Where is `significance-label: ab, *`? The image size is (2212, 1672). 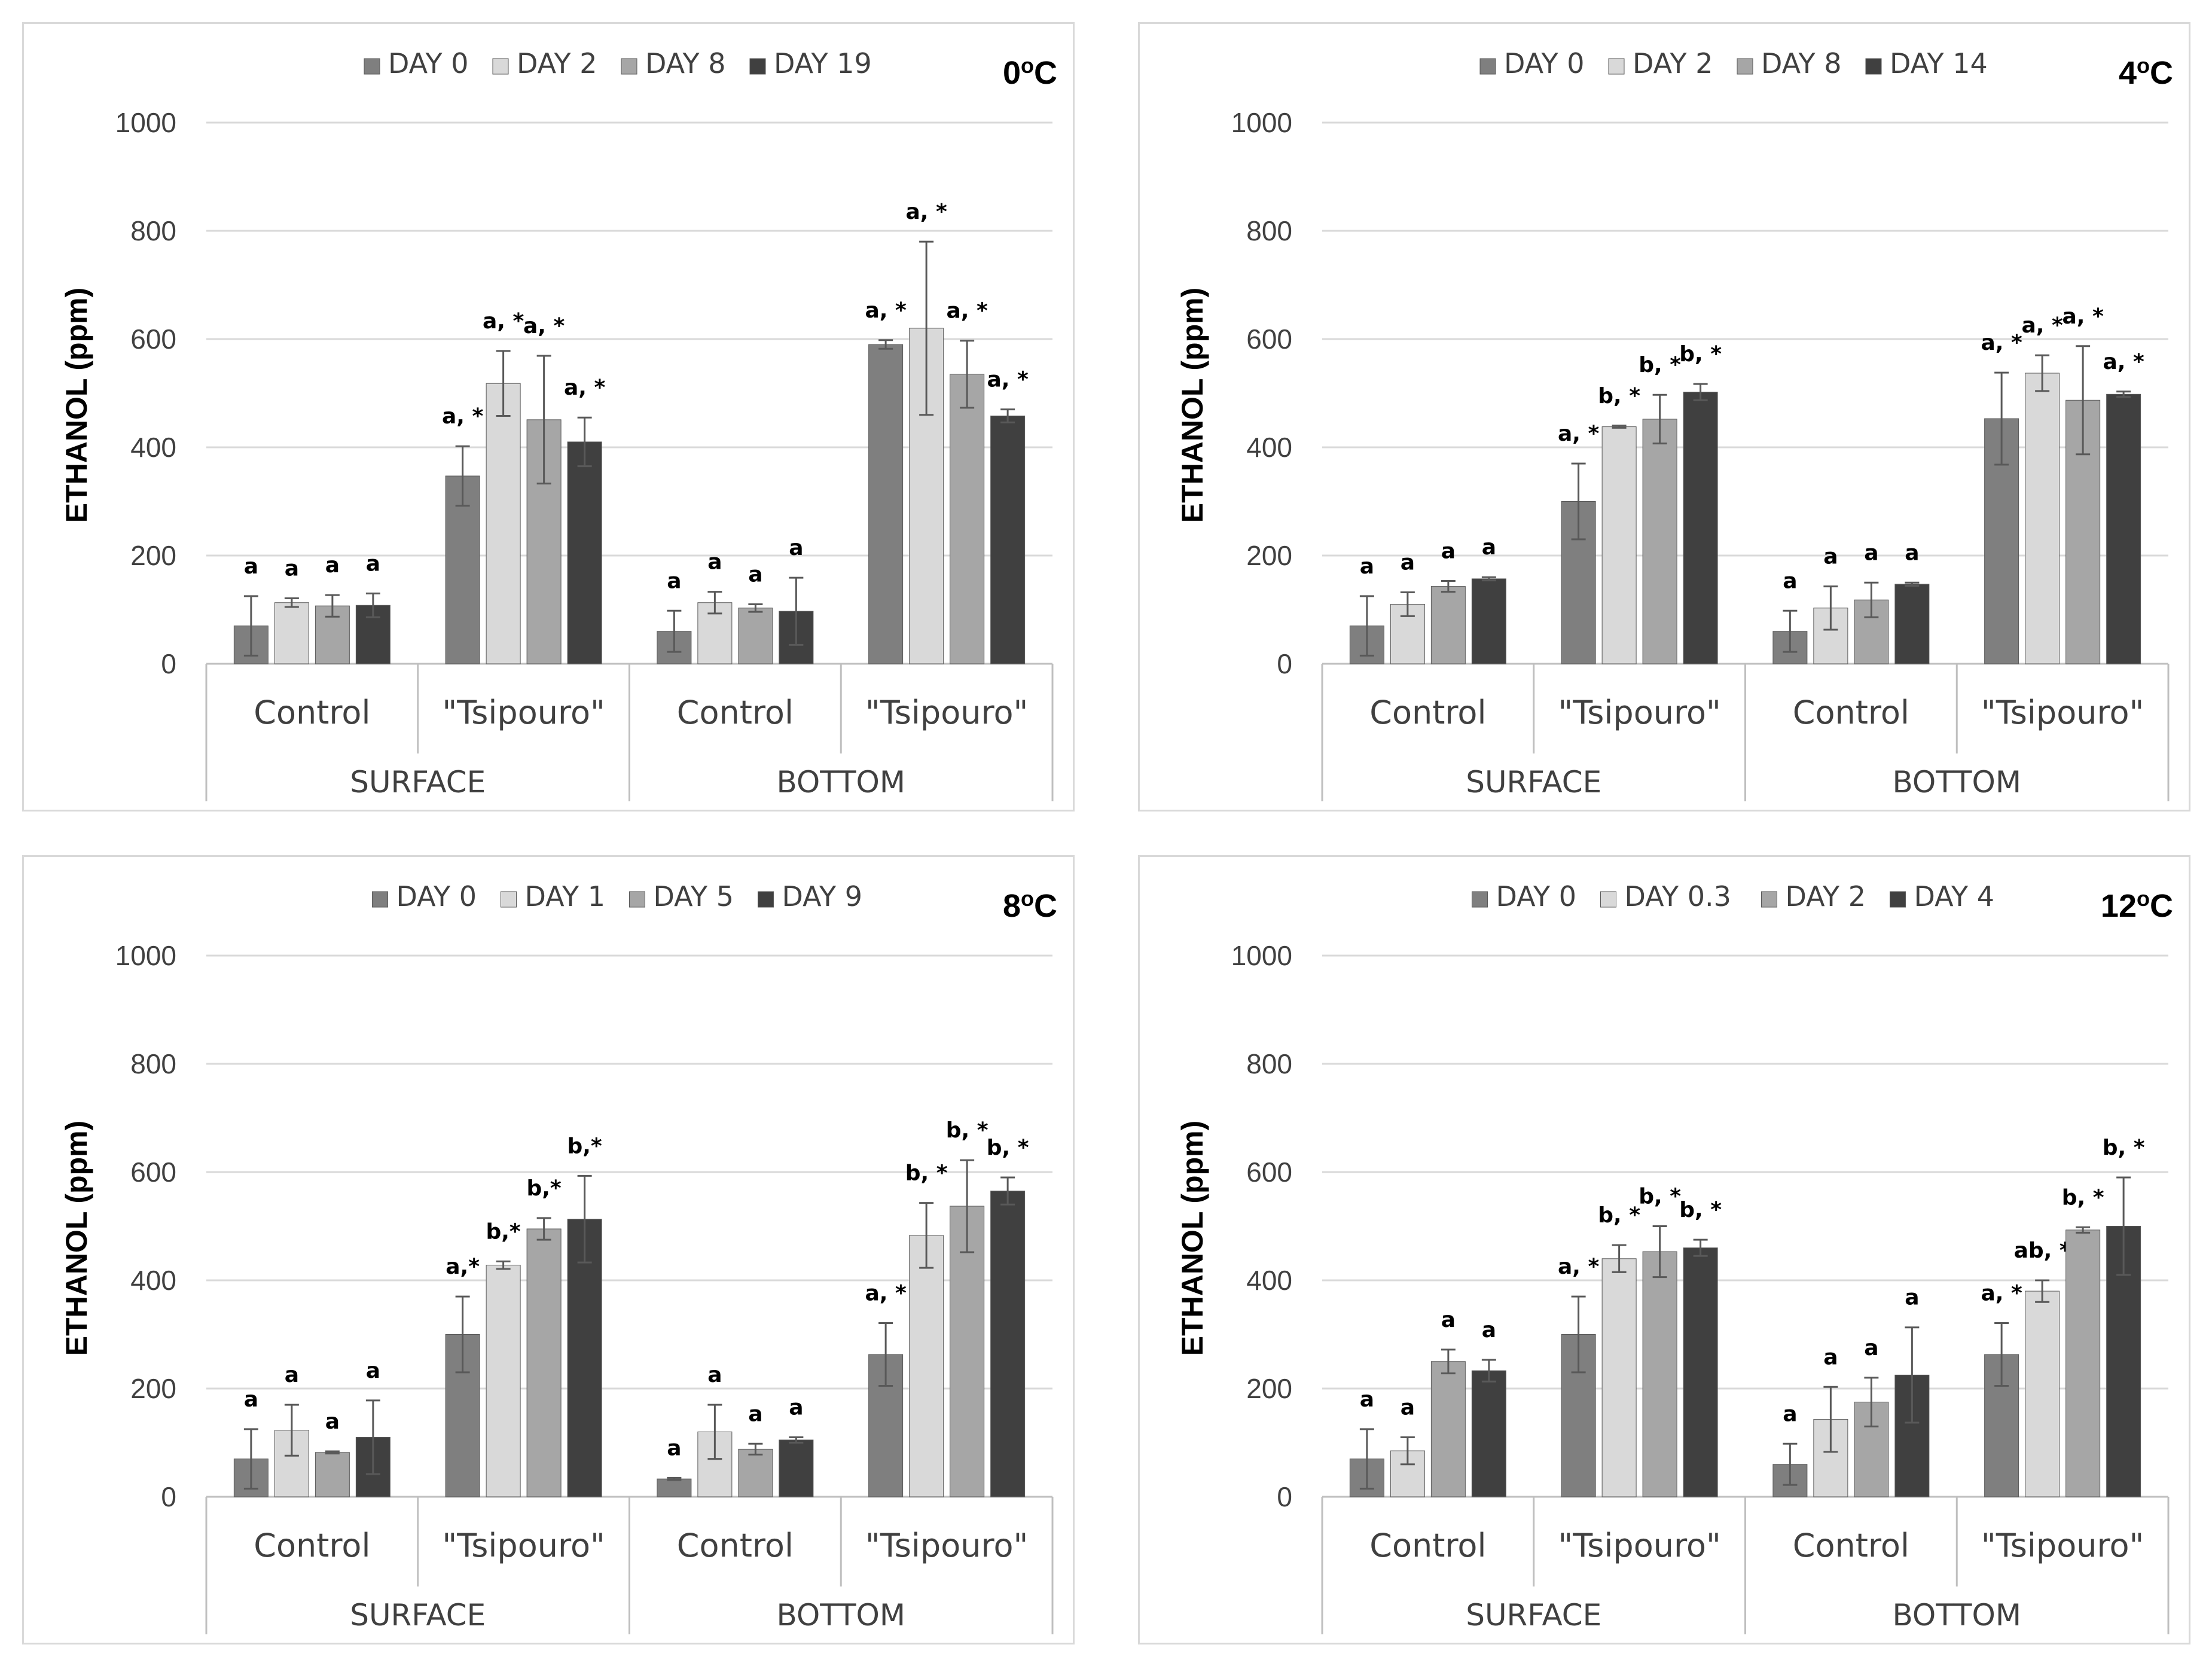
significance-label: ab, * is located at coordinates (2042, 1250).